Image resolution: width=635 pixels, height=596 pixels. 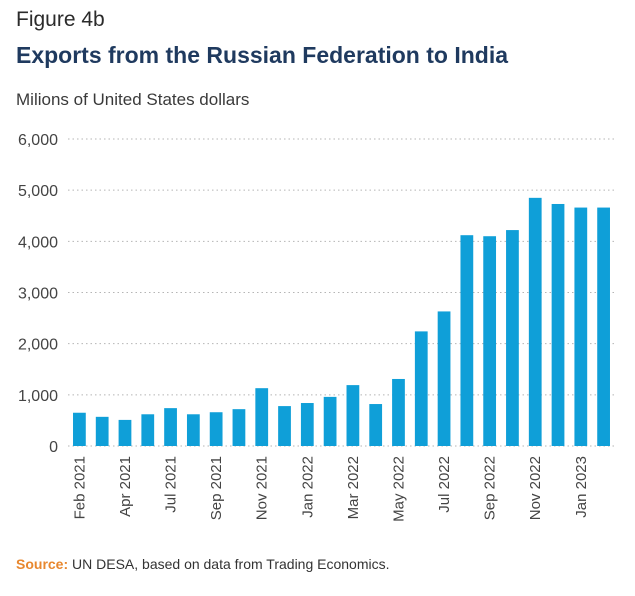 What do you see at coordinates (38, 140) in the screenshot?
I see `y-tick-label: 6,000` at bounding box center [38, 140].